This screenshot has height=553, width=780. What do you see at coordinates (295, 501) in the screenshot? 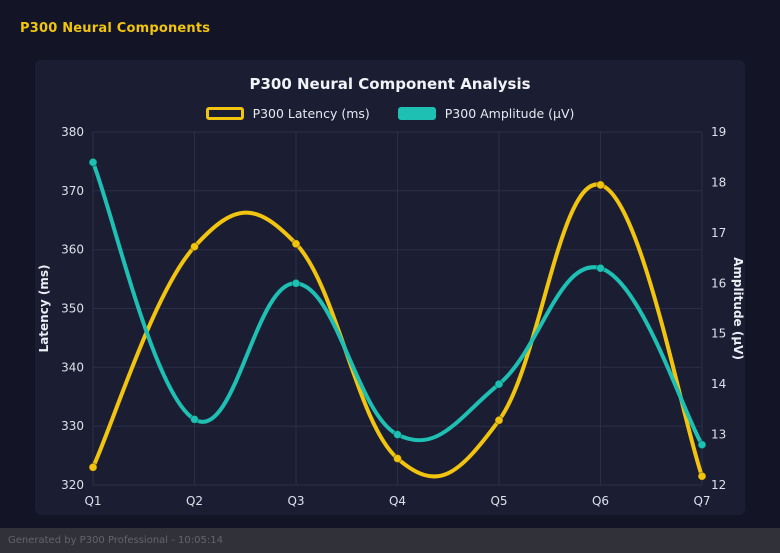
I see `svg-text: Q3` at bounding box center [295, 501].